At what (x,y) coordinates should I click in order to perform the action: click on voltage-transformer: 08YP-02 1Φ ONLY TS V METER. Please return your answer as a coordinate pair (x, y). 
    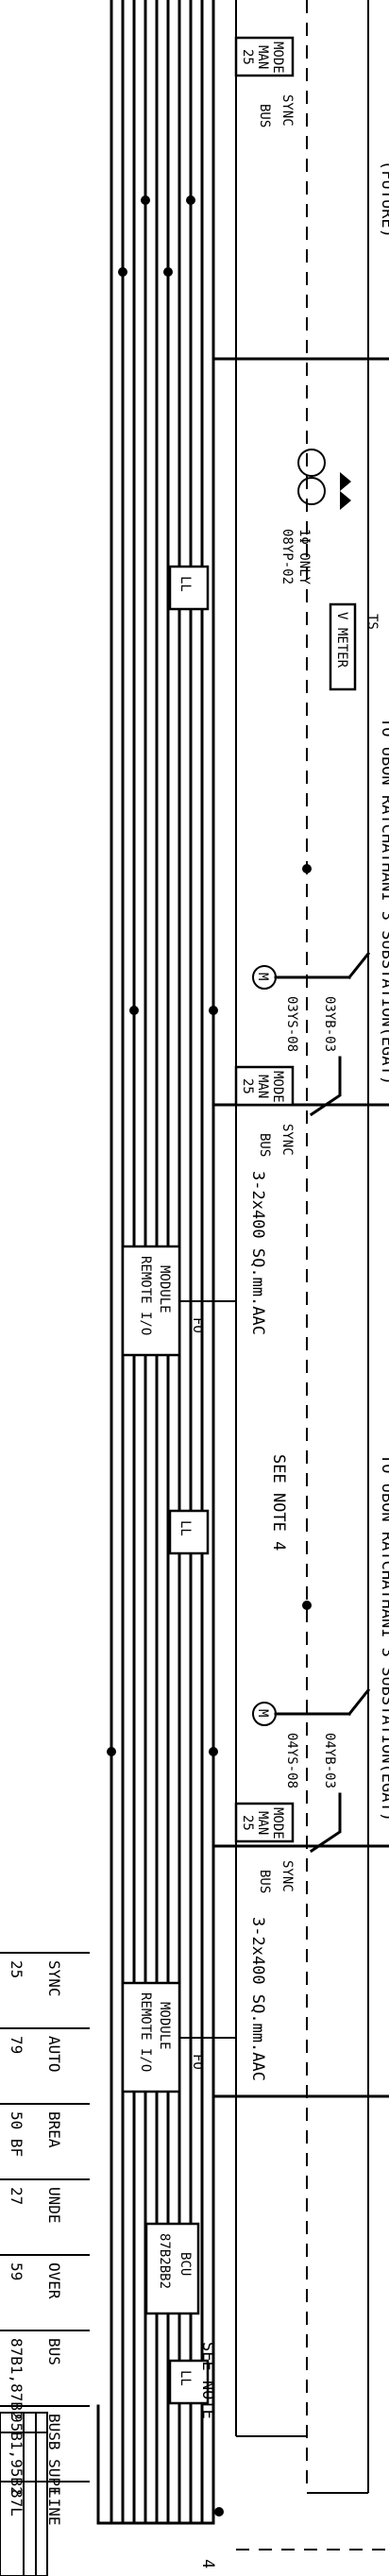
    Looking at the image, I should click on (329, 570).